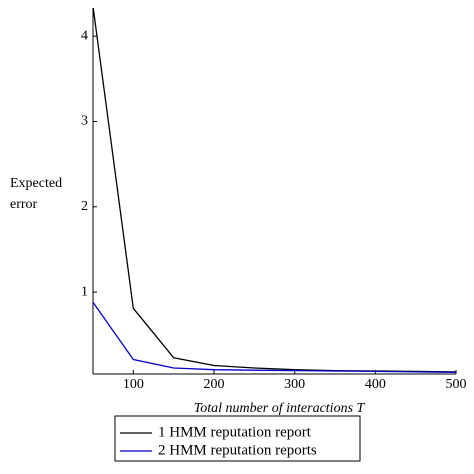 The width and height of the screenshot is (474, 474). I want to click on legend-box, so click(237, 438).